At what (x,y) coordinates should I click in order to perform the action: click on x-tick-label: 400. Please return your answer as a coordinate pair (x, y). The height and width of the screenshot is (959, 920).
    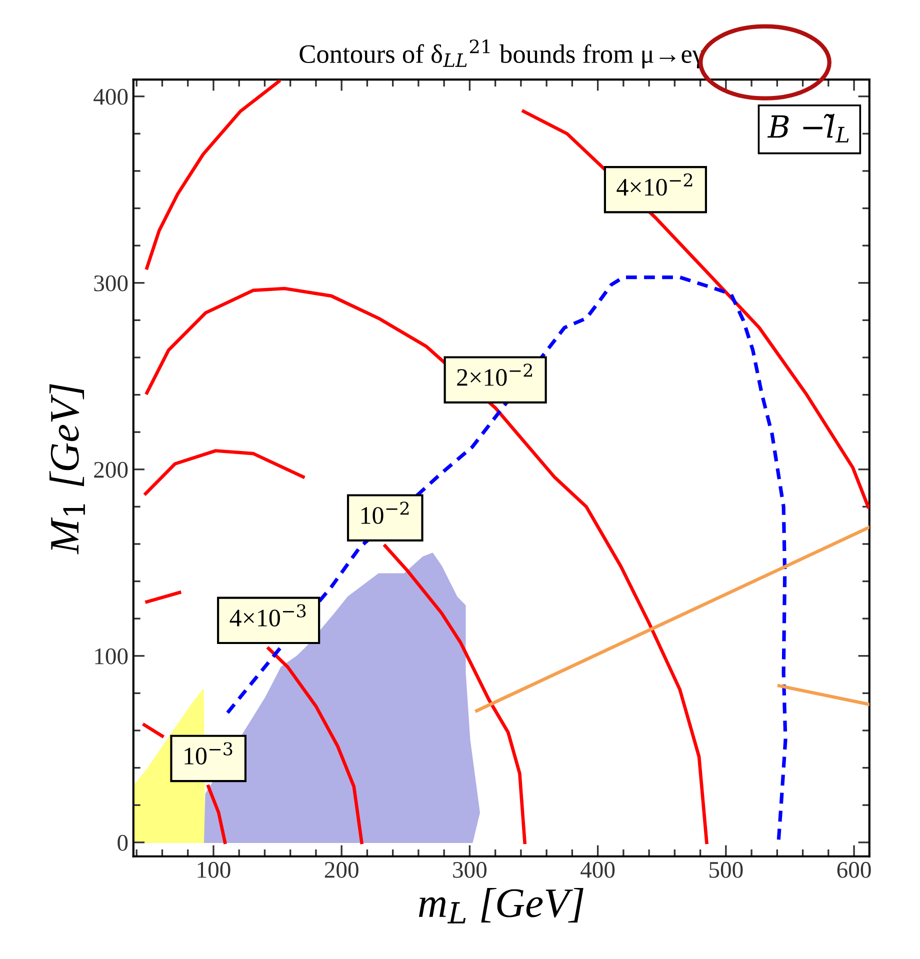
    Looking at the image, I should click on (597, 870).